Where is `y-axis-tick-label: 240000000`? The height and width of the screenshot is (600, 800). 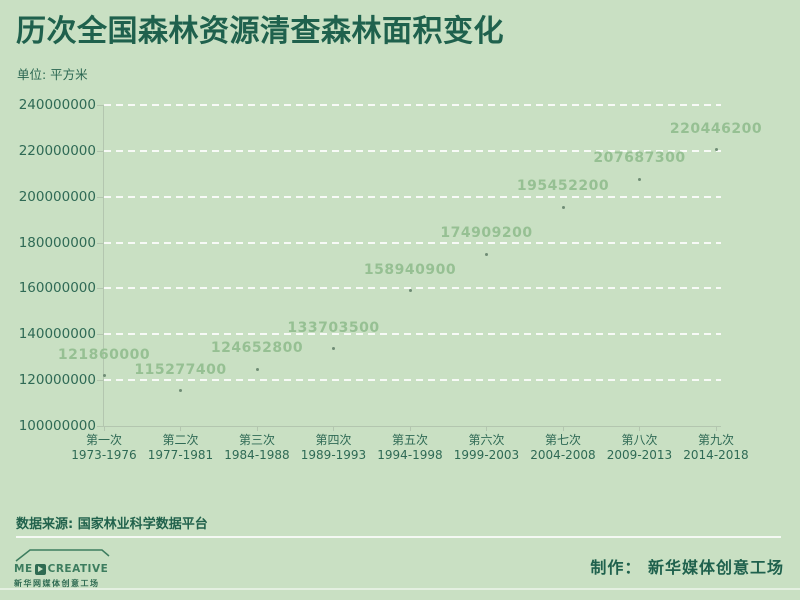 y-axis-tick-label: 240000000 is located at coordinates (57, 105).